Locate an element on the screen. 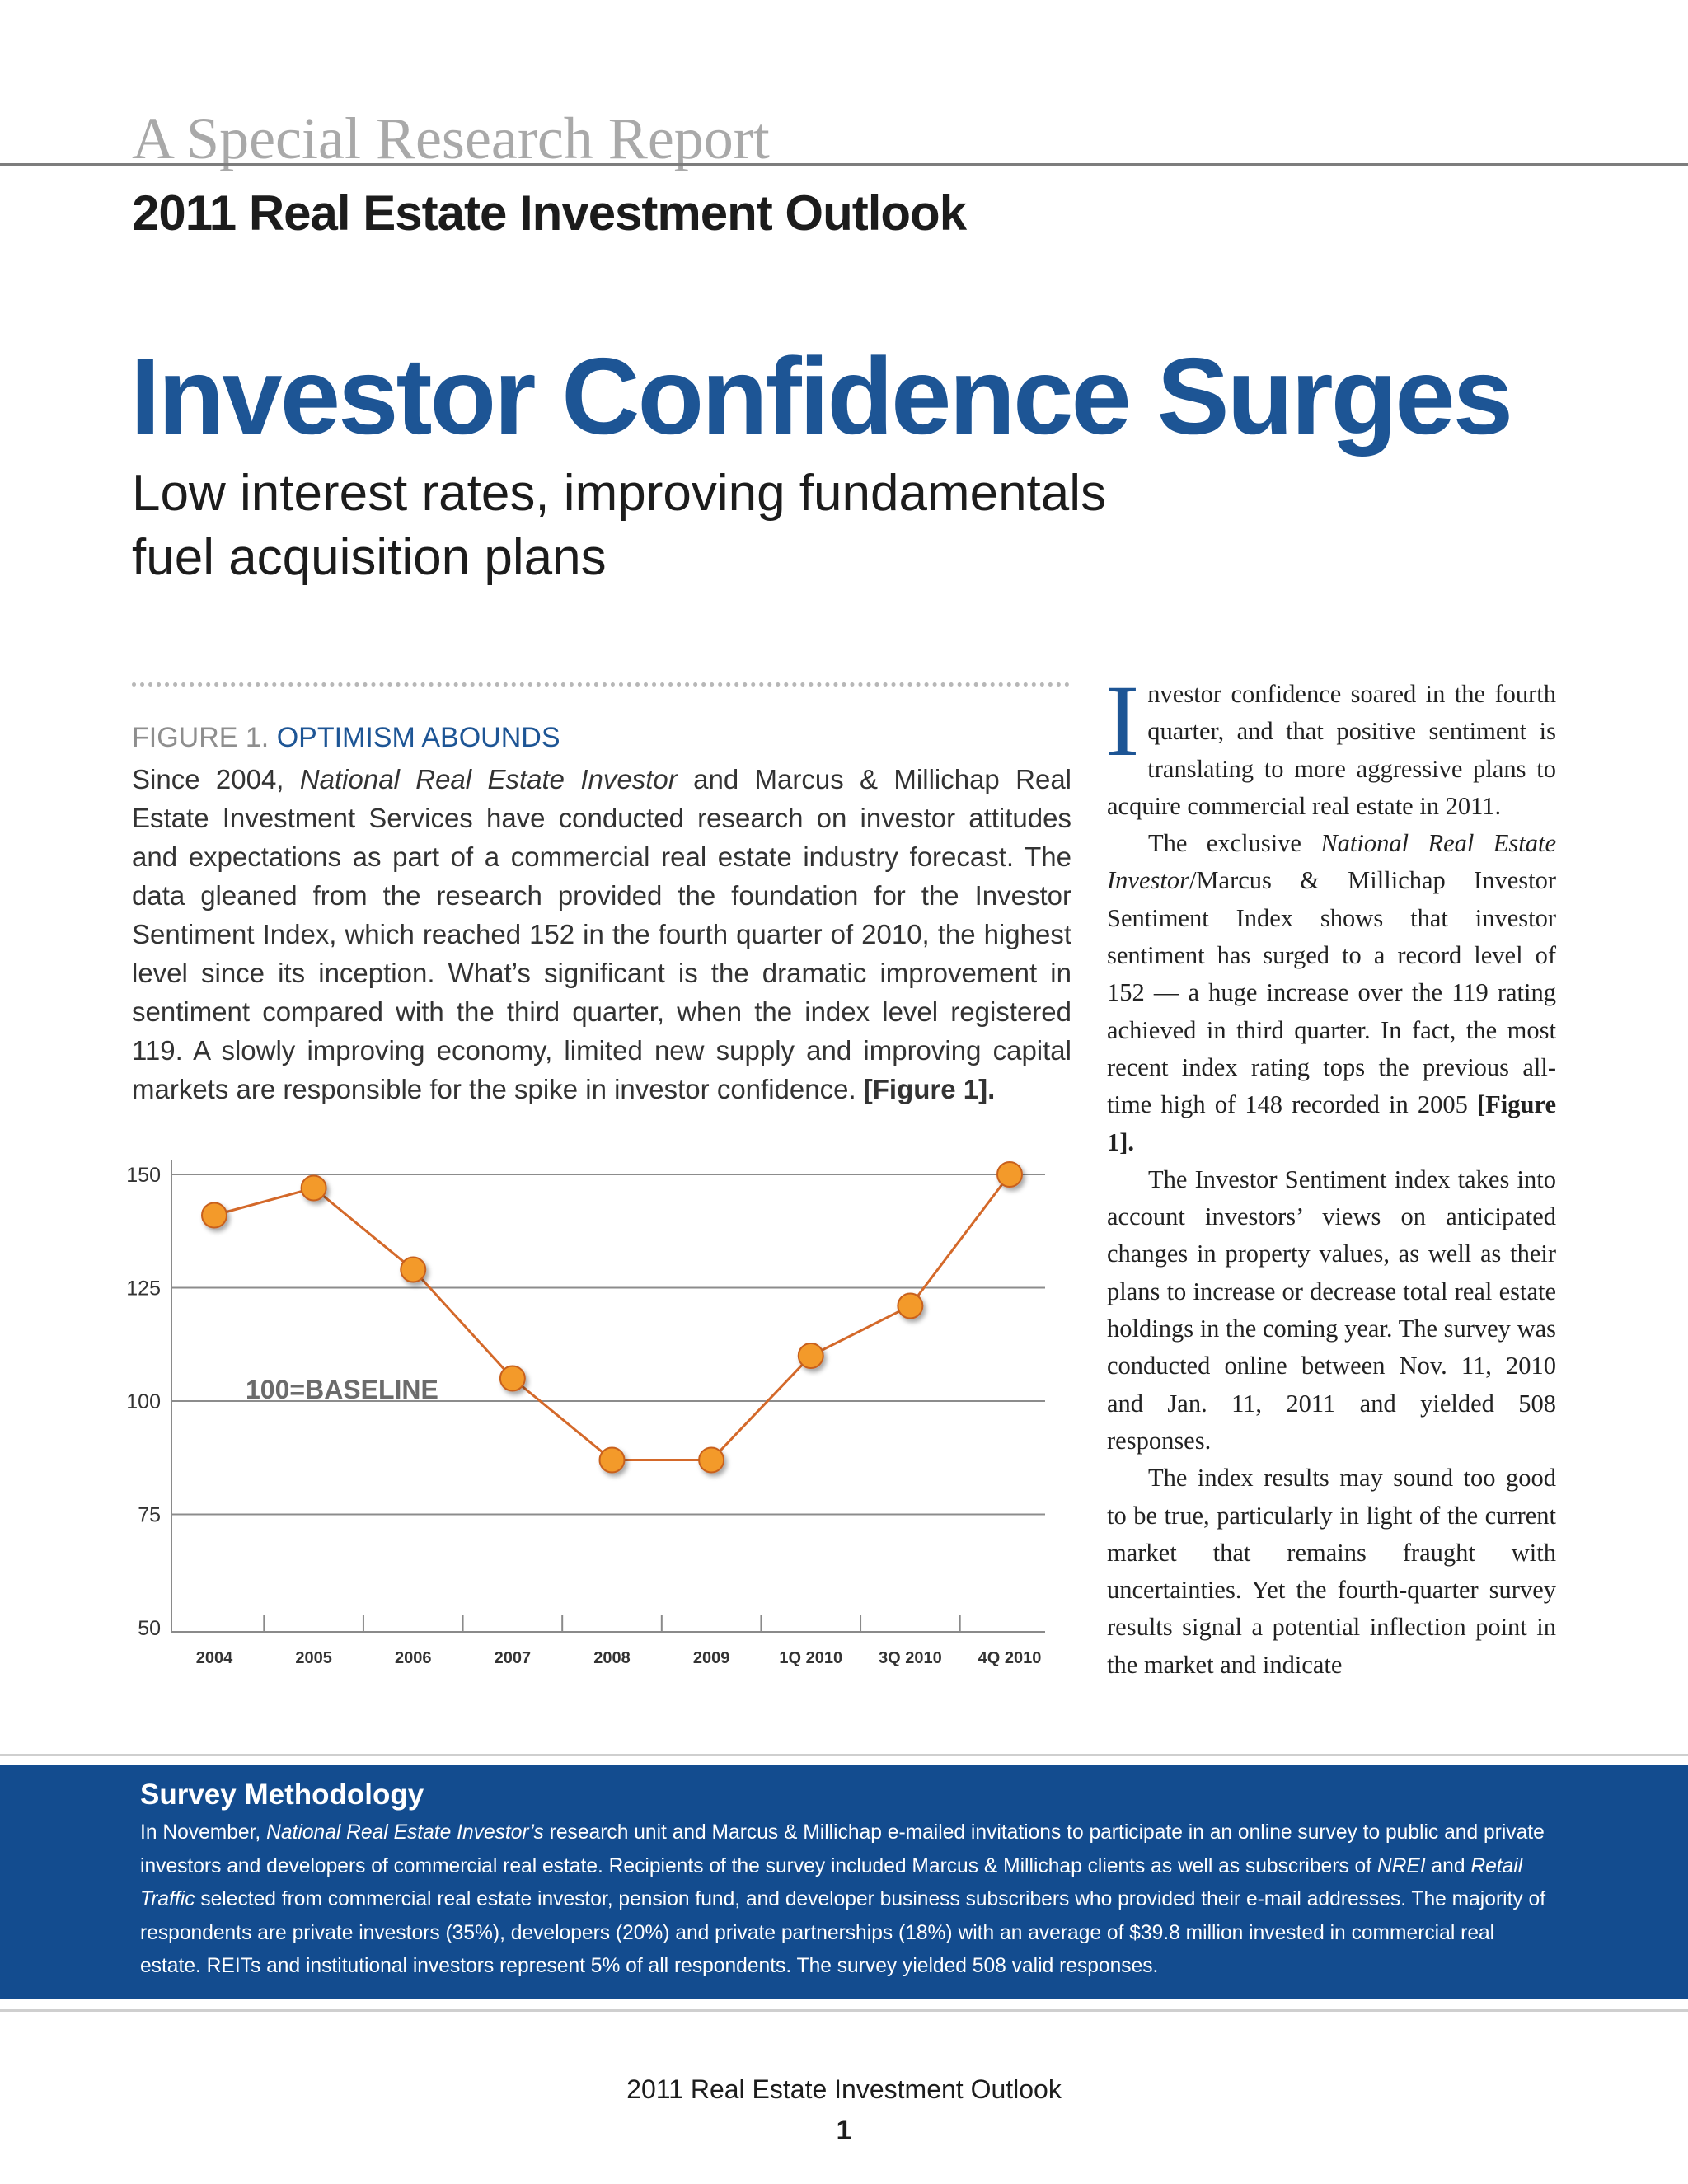 Image resolution: width=1688 pixels, height=2184 pixels. article-publication: National Real Estate Investor is located at coordinates (1332, 862).